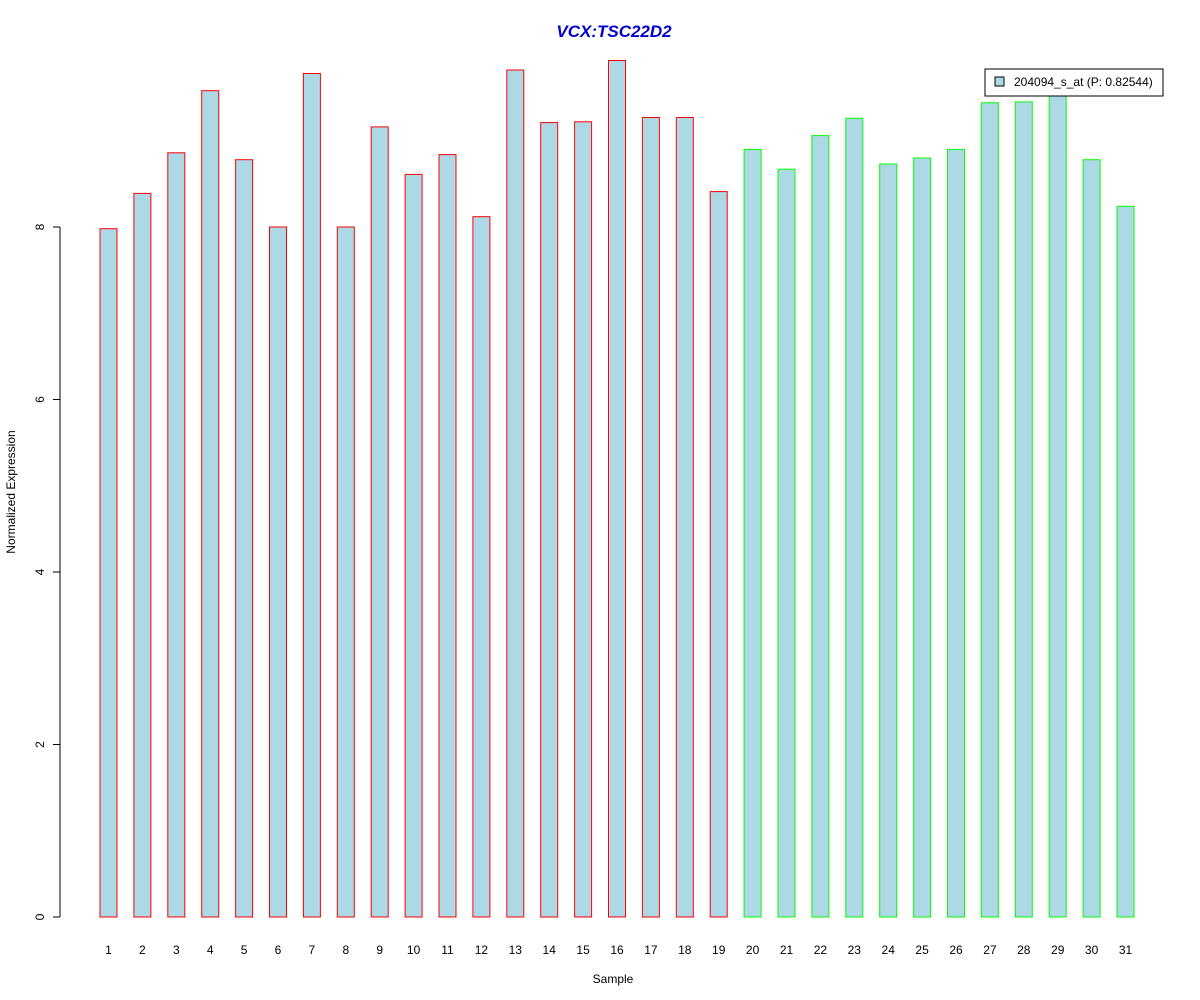 The height and width of the screenshot is (1000, 1200). What do you see at coordinates (447, 950) in the screenshot?
I see `x-tick-label: 11` at bounding box center [447, 950].